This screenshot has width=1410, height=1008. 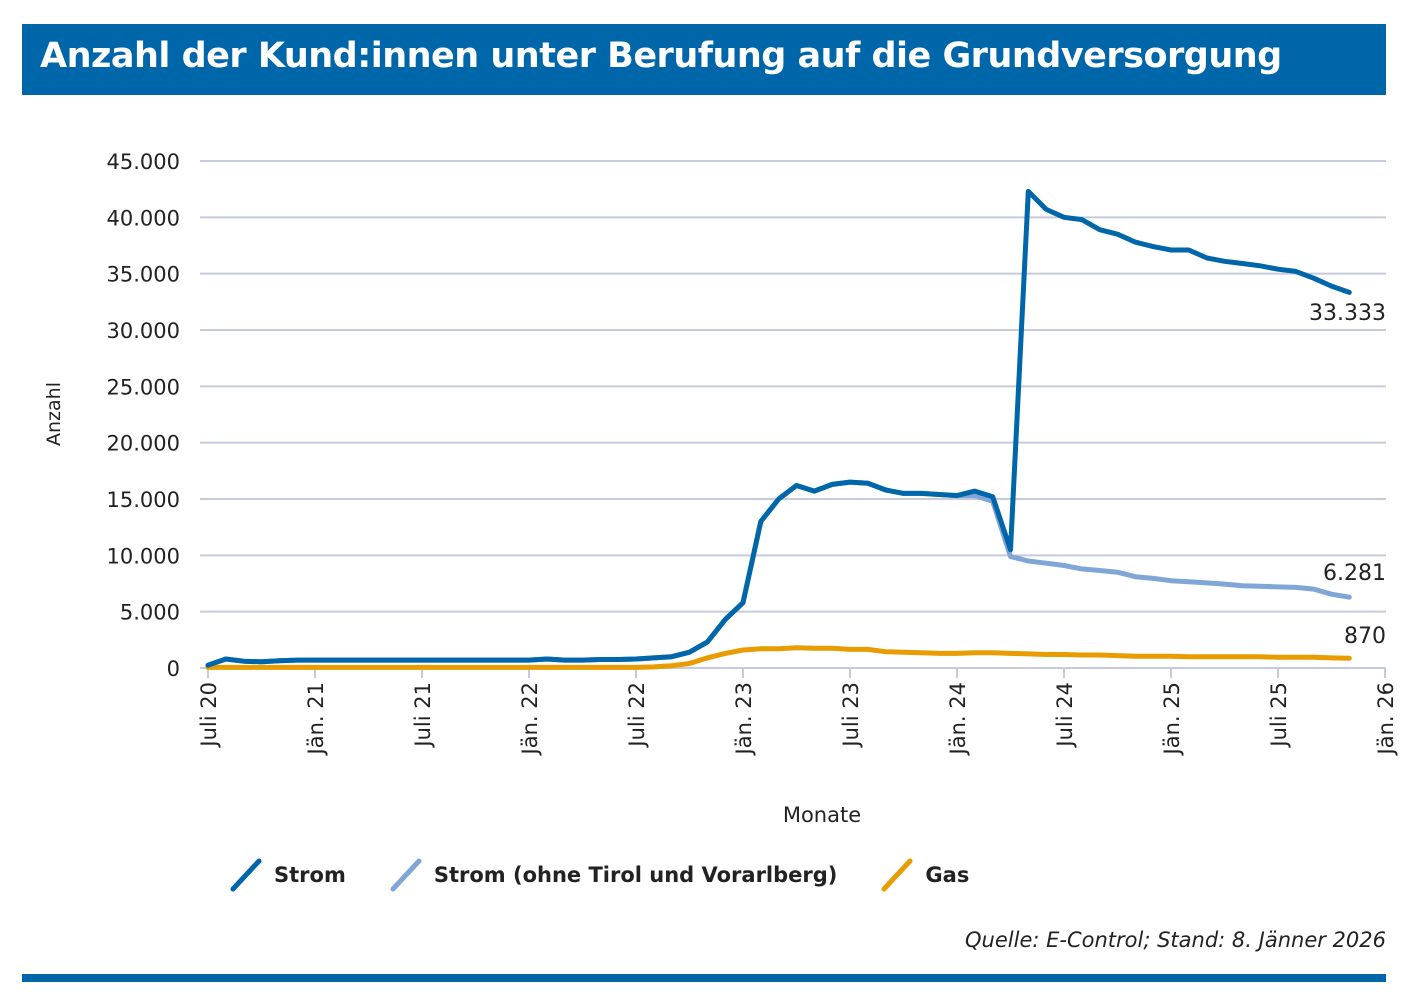 What do you see at coordinates (1172, 719) in the screenshot?
I see `x-tick-label: Jän. 25` at bounding box center [1172, 719].